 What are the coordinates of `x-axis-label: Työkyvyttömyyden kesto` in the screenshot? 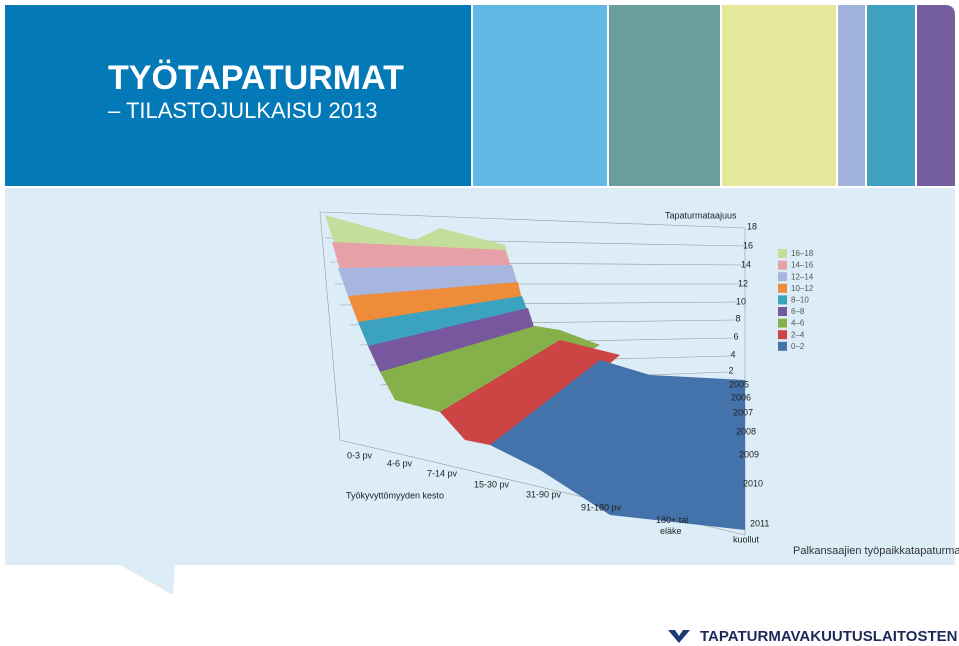 It's located at (395, 495).